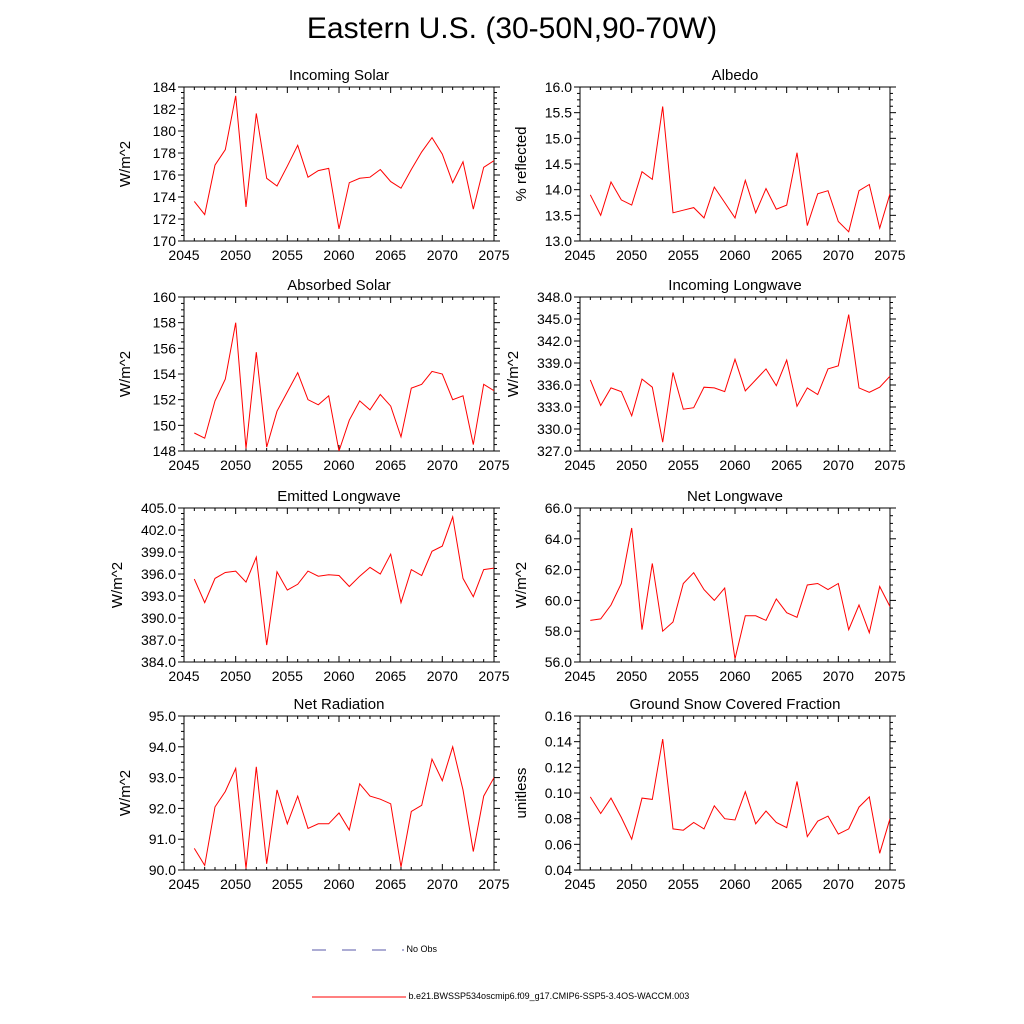  I want to click on y-tick-label: 150, so click(165, 425).